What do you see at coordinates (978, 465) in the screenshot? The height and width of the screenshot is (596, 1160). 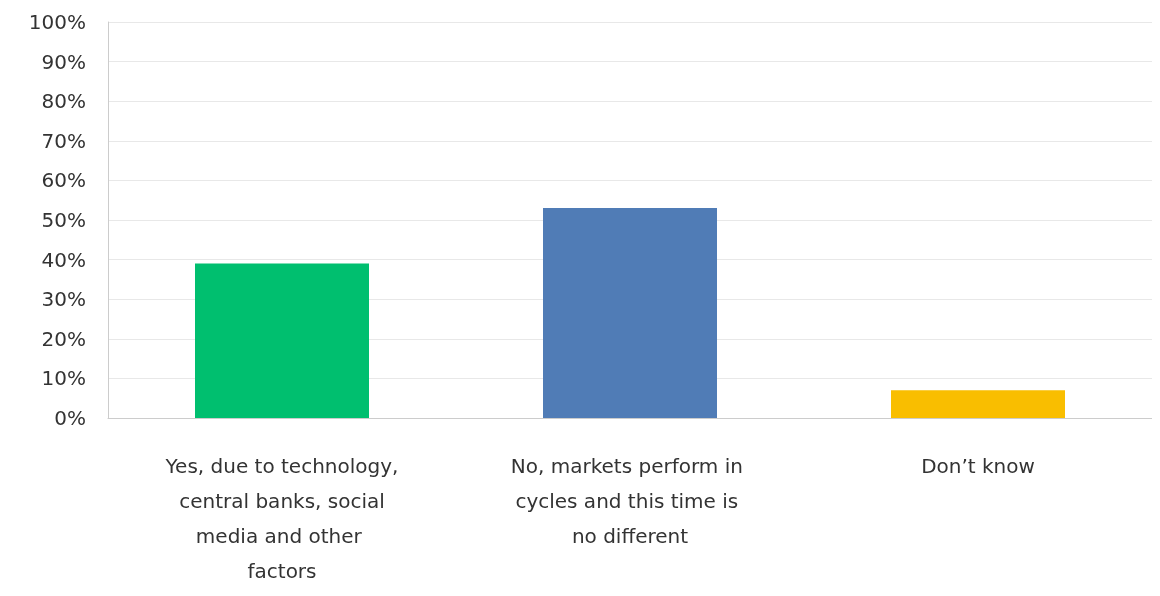 I see `x-tick-label: Don’t know` at bounding box center [978, 465].